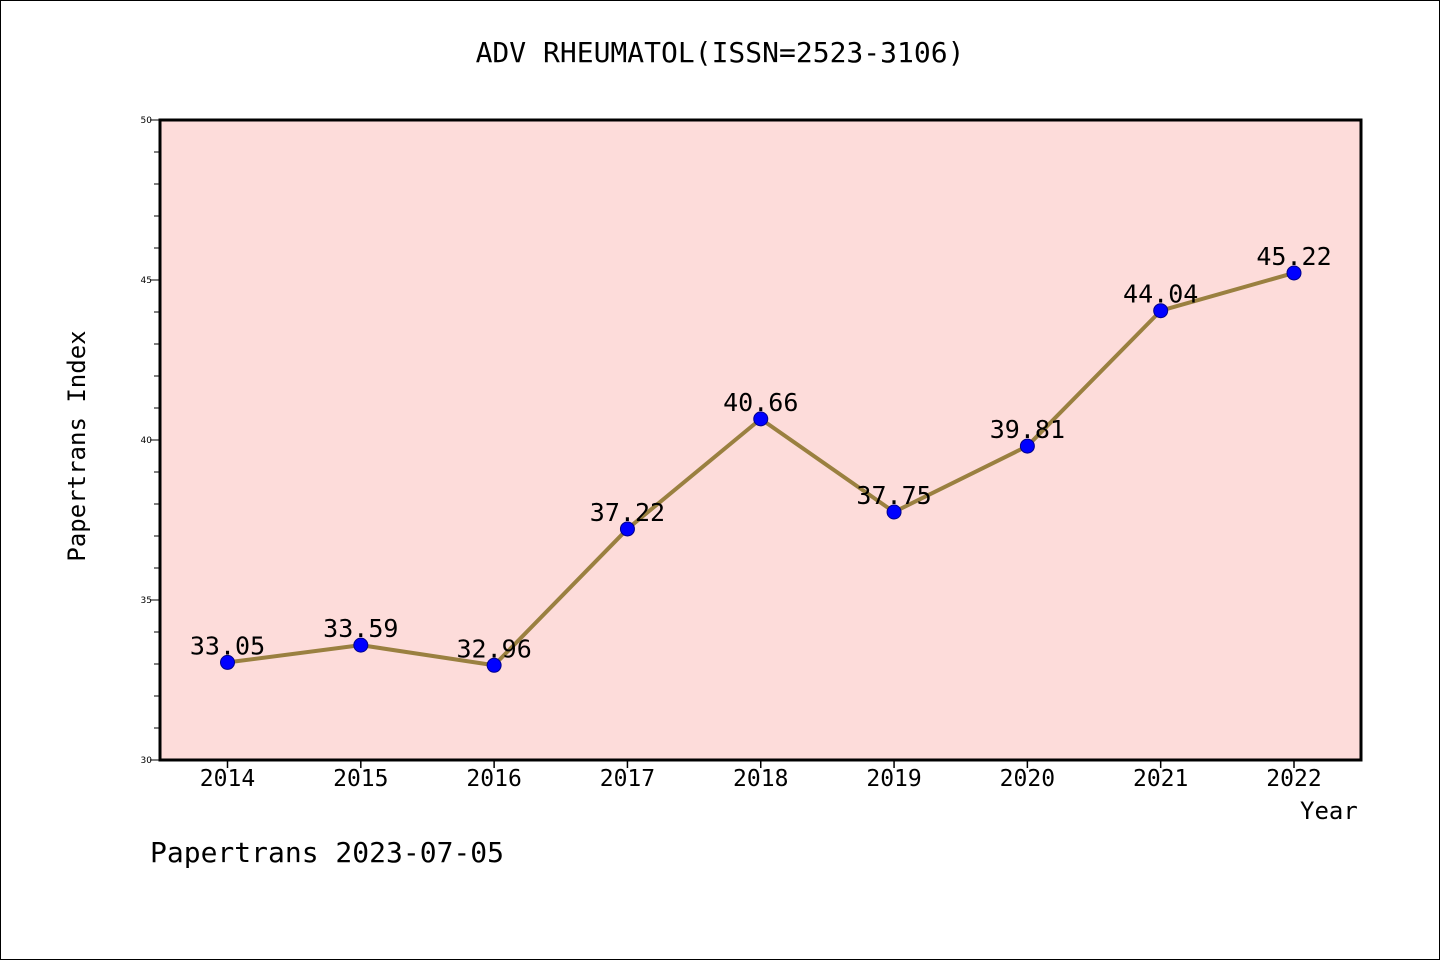 The image size is (1440, 960). I want to click on data-label: 44.04, so click(1160, 294).